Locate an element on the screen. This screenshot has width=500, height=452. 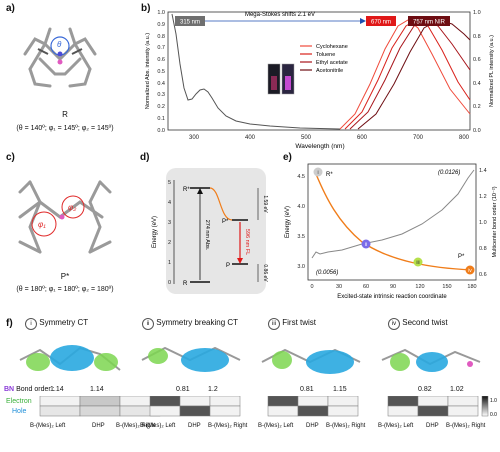
mark-ii is located at coordinates (366, 244).